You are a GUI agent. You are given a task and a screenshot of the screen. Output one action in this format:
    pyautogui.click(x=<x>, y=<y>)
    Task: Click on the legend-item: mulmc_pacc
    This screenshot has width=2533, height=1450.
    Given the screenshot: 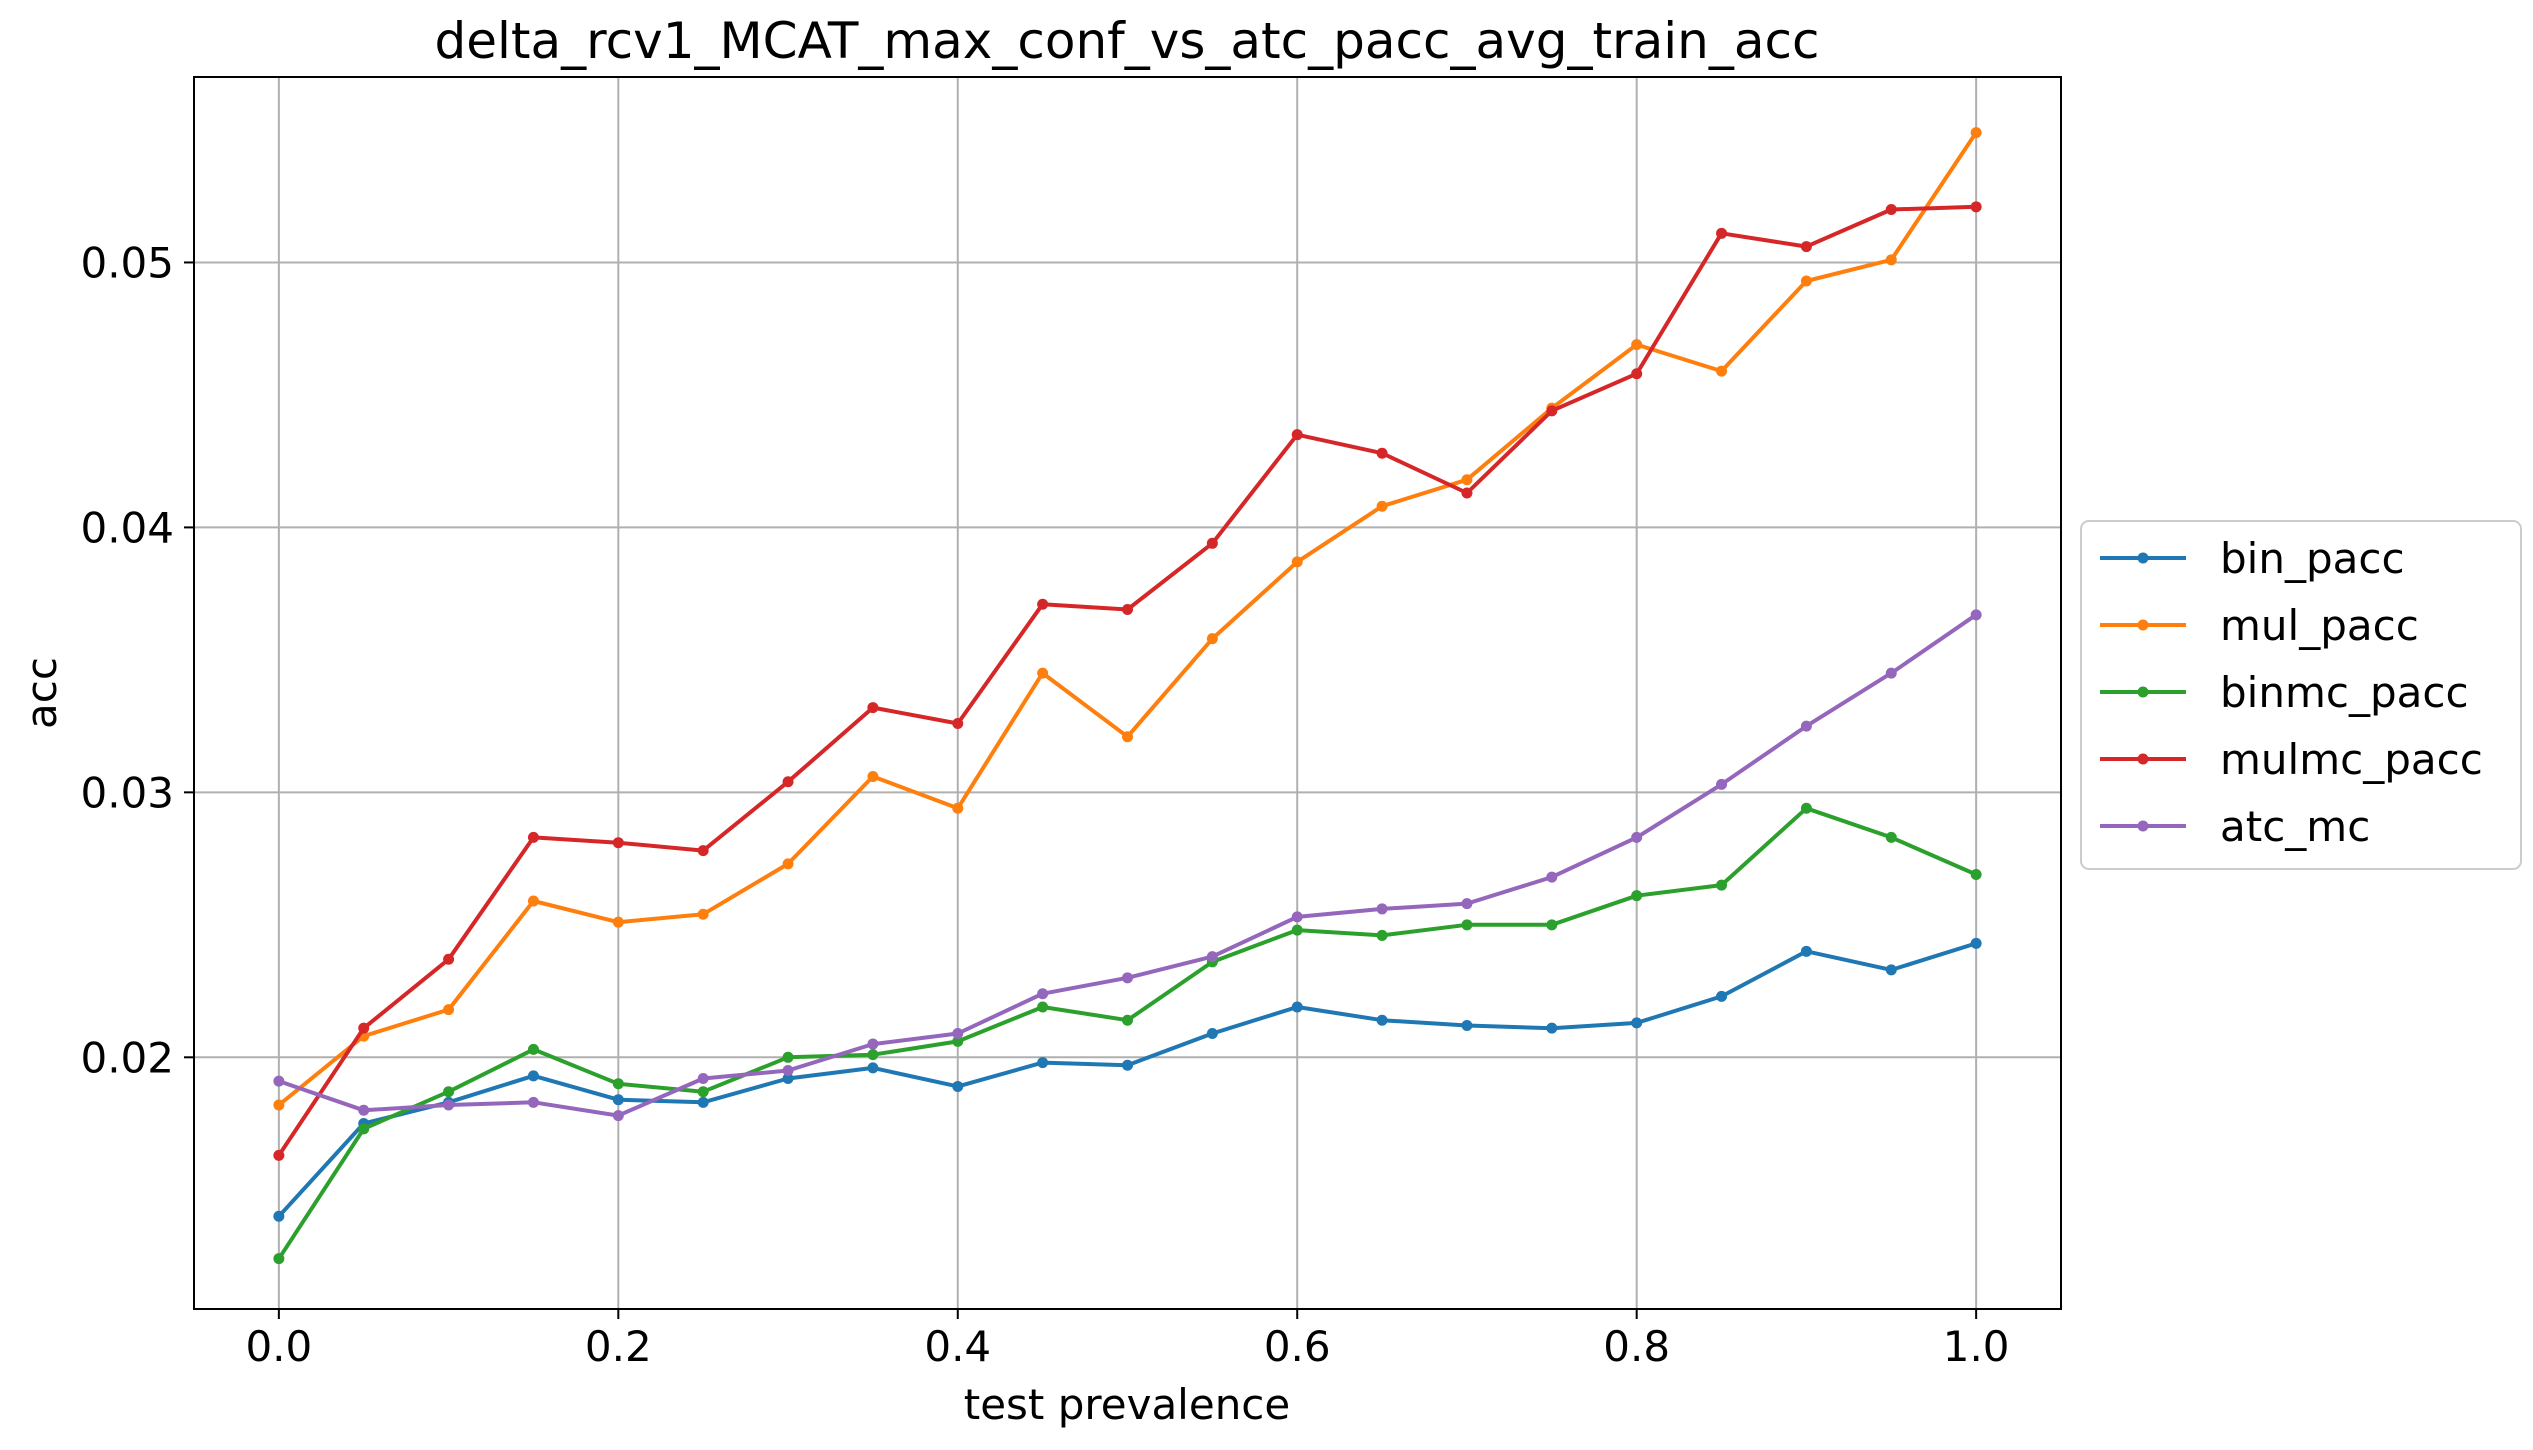 What is the action you would take?
    pyautogui.click(x=2291, y=759)
    